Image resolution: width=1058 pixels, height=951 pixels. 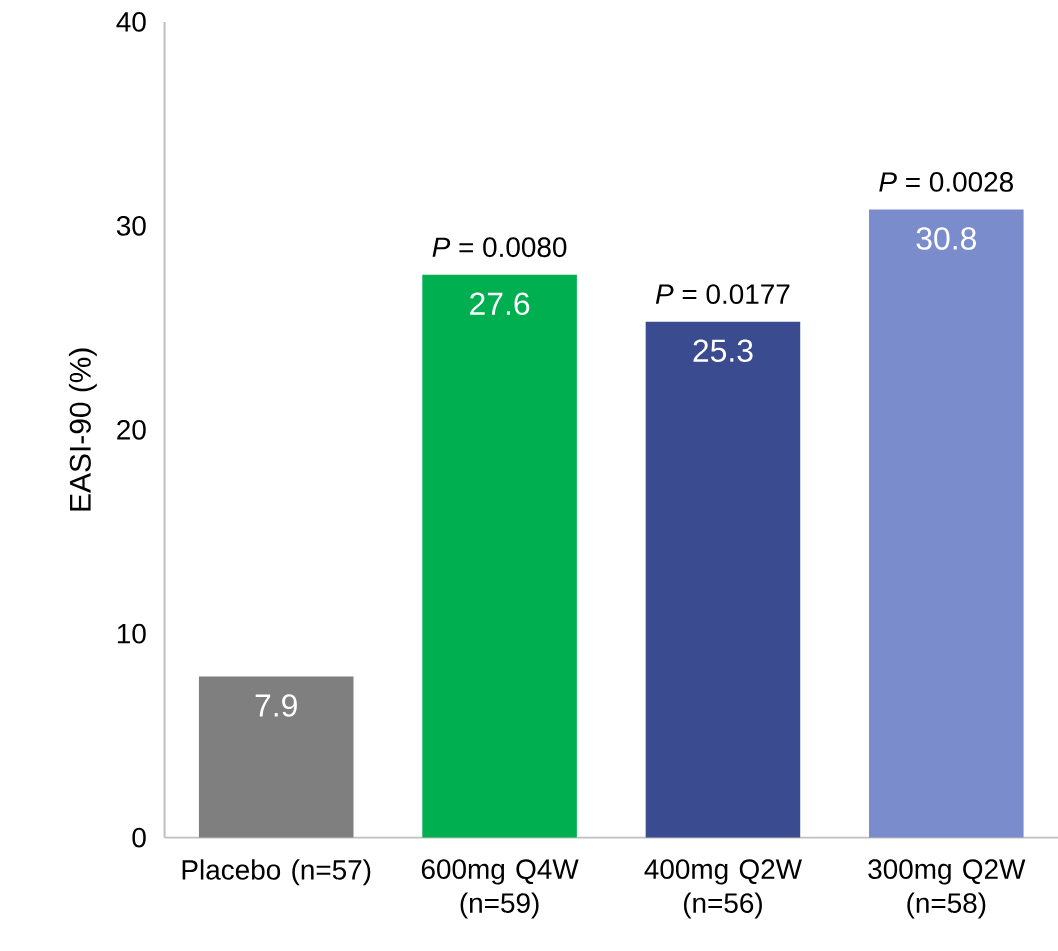 I want to click on x-tick-label: 600mg Q4W (n=59), so click(x=500, y=889).